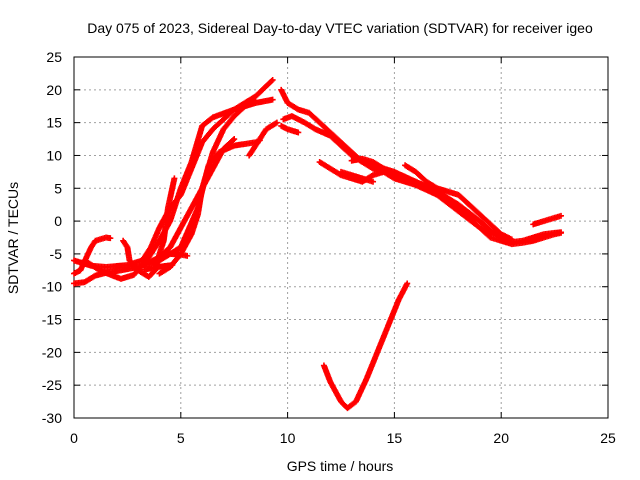  Describe the element at coordinates (74, 438) in the screenshot. I see `x-tick-label: 0` at that location.